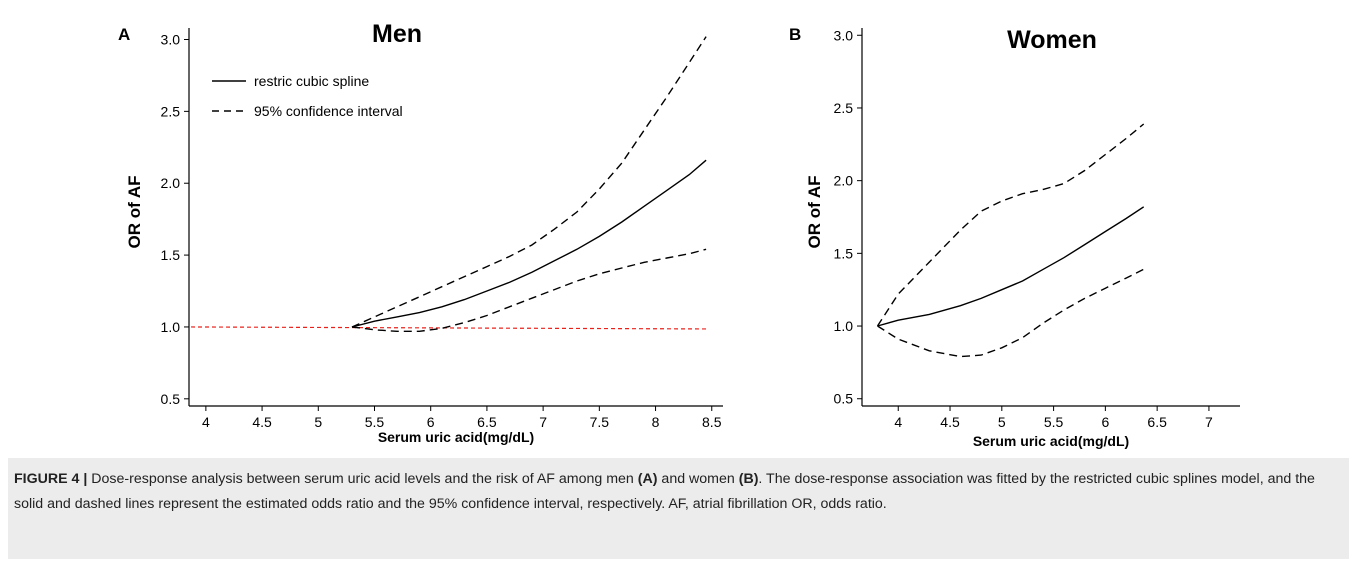 The height and width of the screenshot is (567, 1357). Describe the element at coordinates (328, 111) in the screenshot. I see `legend-label: 95% confidence interval` at that location.